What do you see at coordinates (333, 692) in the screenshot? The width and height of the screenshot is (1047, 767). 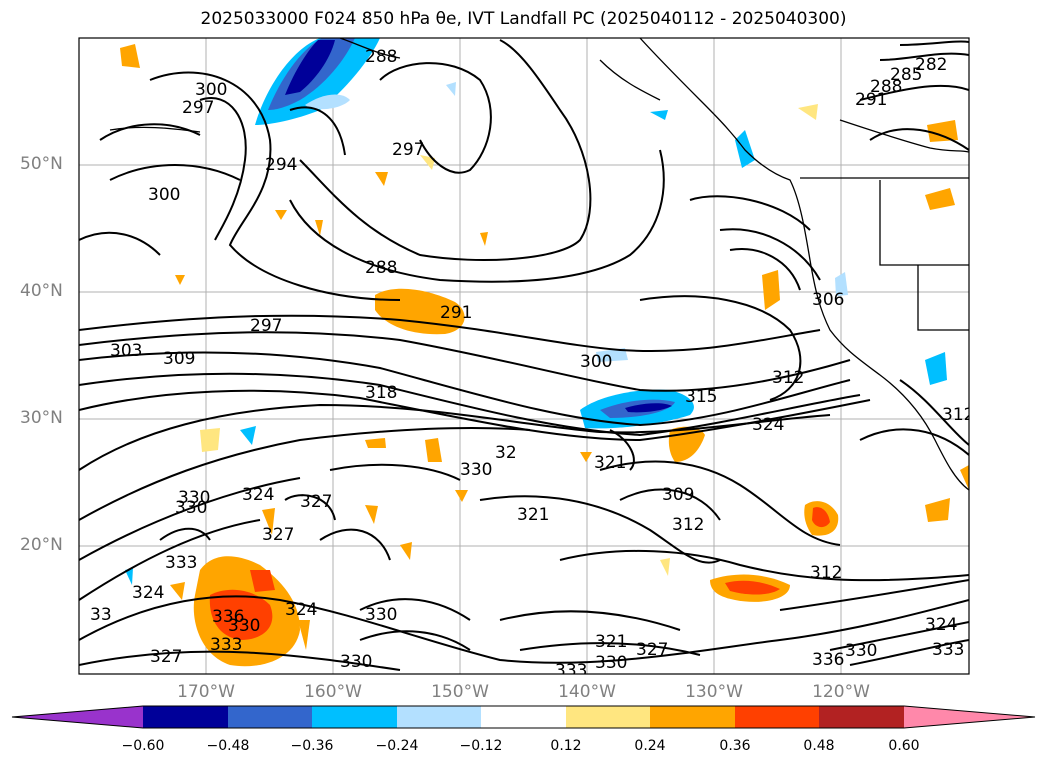 I see `lon-label: 160°W` at bounding box center [333, 692].